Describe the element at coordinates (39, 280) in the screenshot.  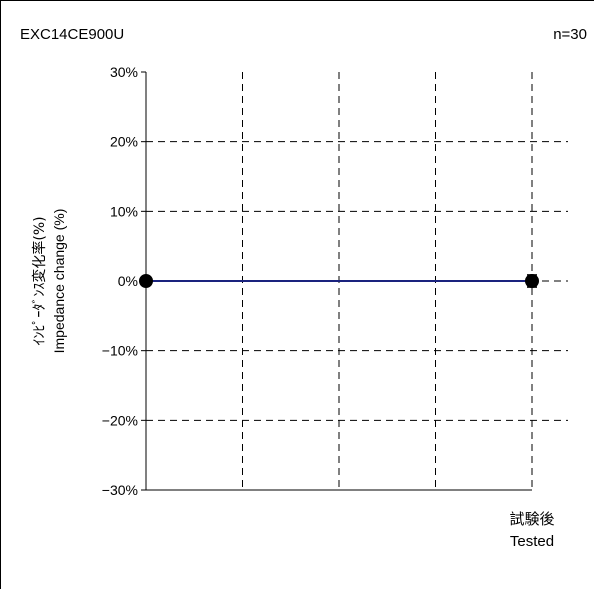
I see `y-axis-label-jp: ｲﾝﾋﾟｰﾀﾞﾝｽ変化率(%)` at that location.